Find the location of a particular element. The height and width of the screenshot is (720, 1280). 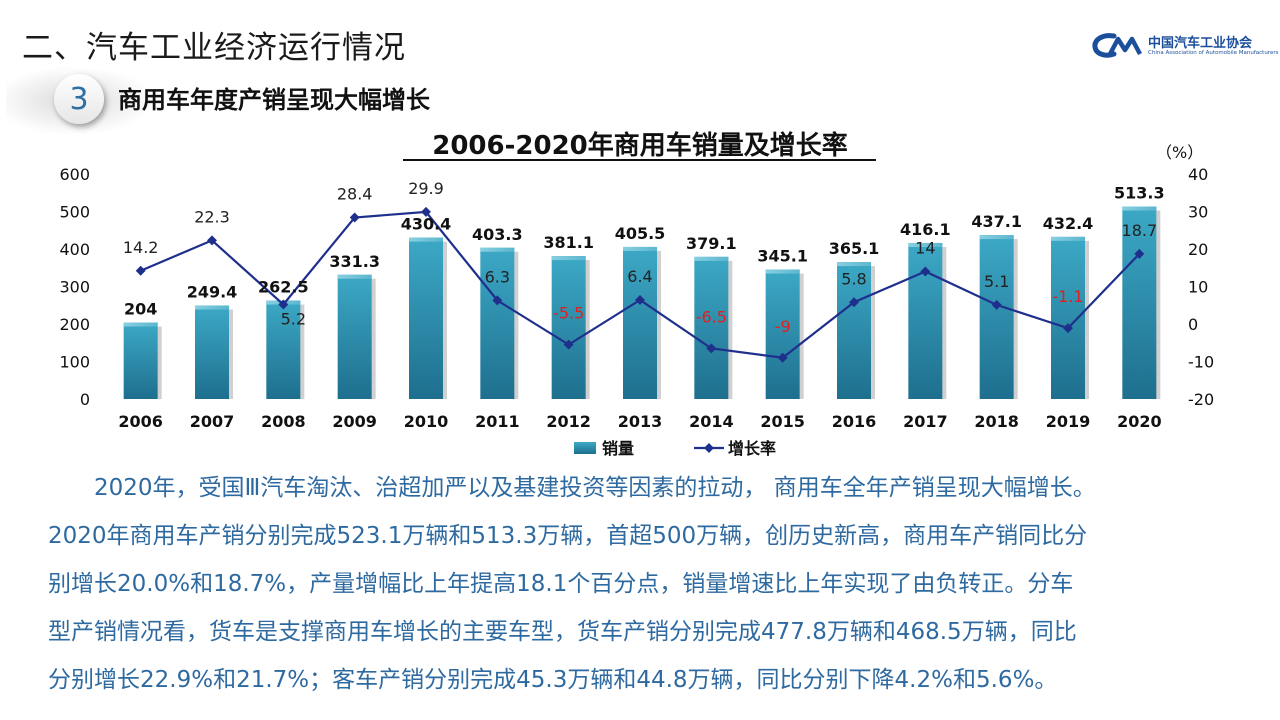

bar-value-label: 403.3 is located at coordinates (497, 234).